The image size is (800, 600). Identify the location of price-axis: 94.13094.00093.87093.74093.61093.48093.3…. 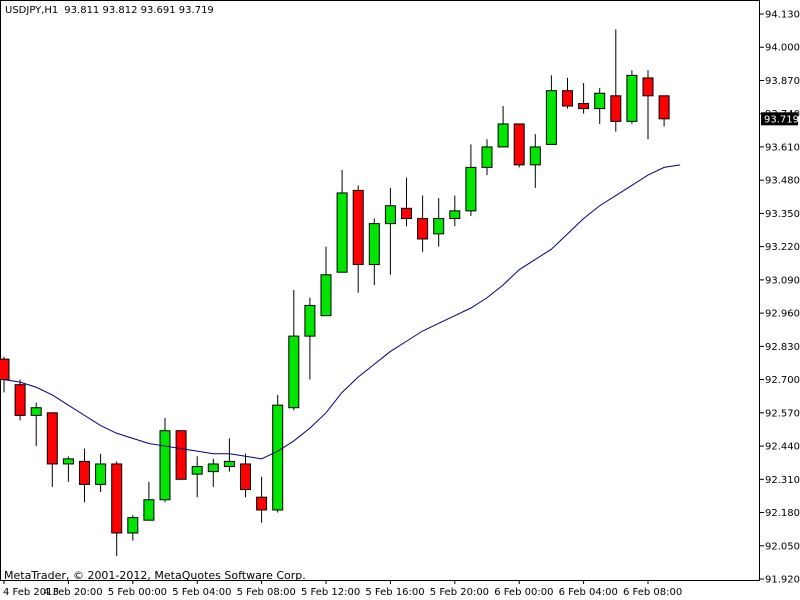
(780, 298).